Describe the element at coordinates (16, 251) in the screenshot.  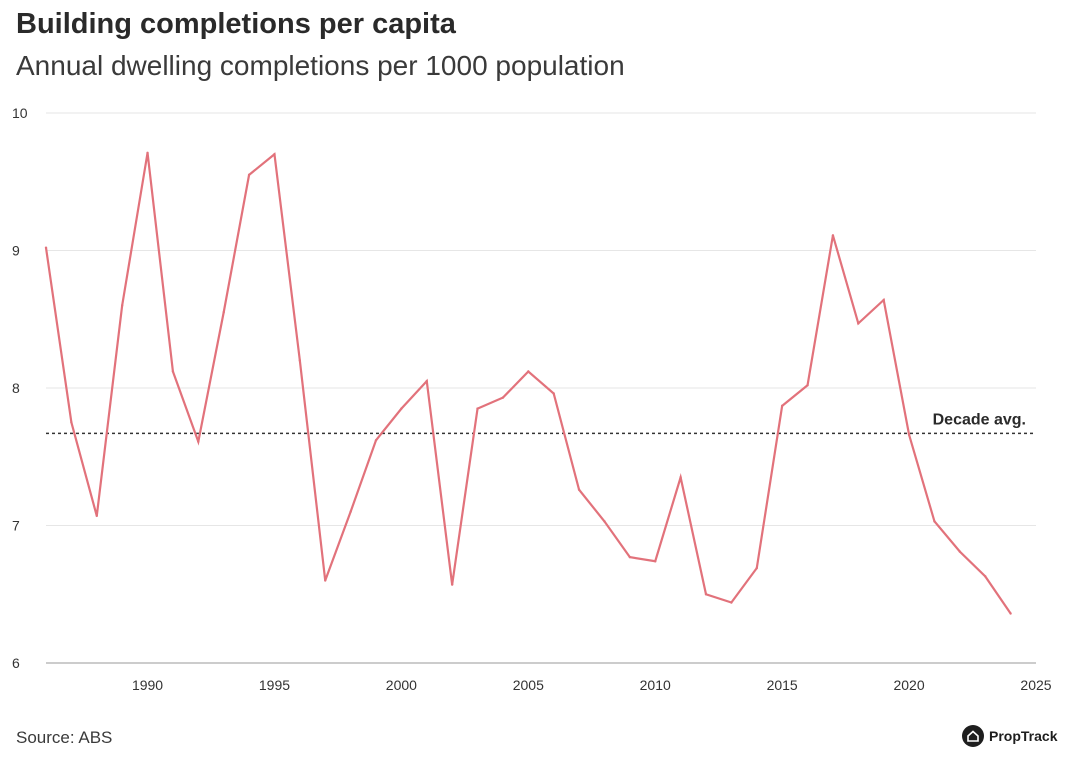
I see `y-tick-label: 9` at that location.